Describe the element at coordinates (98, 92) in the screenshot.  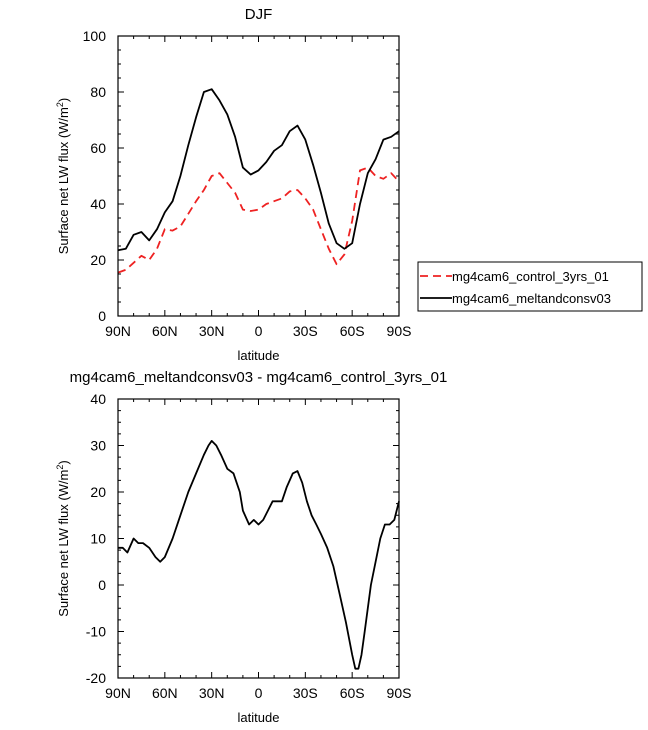
I see `y-tick-label: 80` at that location.